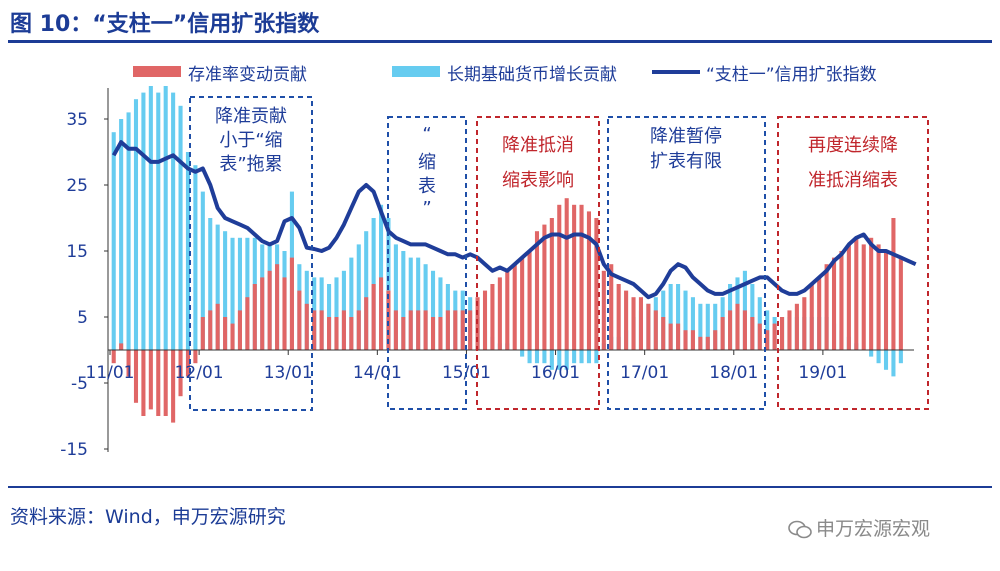 The height and width of the screenshot is (571, 1000). I want to click on svg-text: 表”拖累, so click(250, 164).